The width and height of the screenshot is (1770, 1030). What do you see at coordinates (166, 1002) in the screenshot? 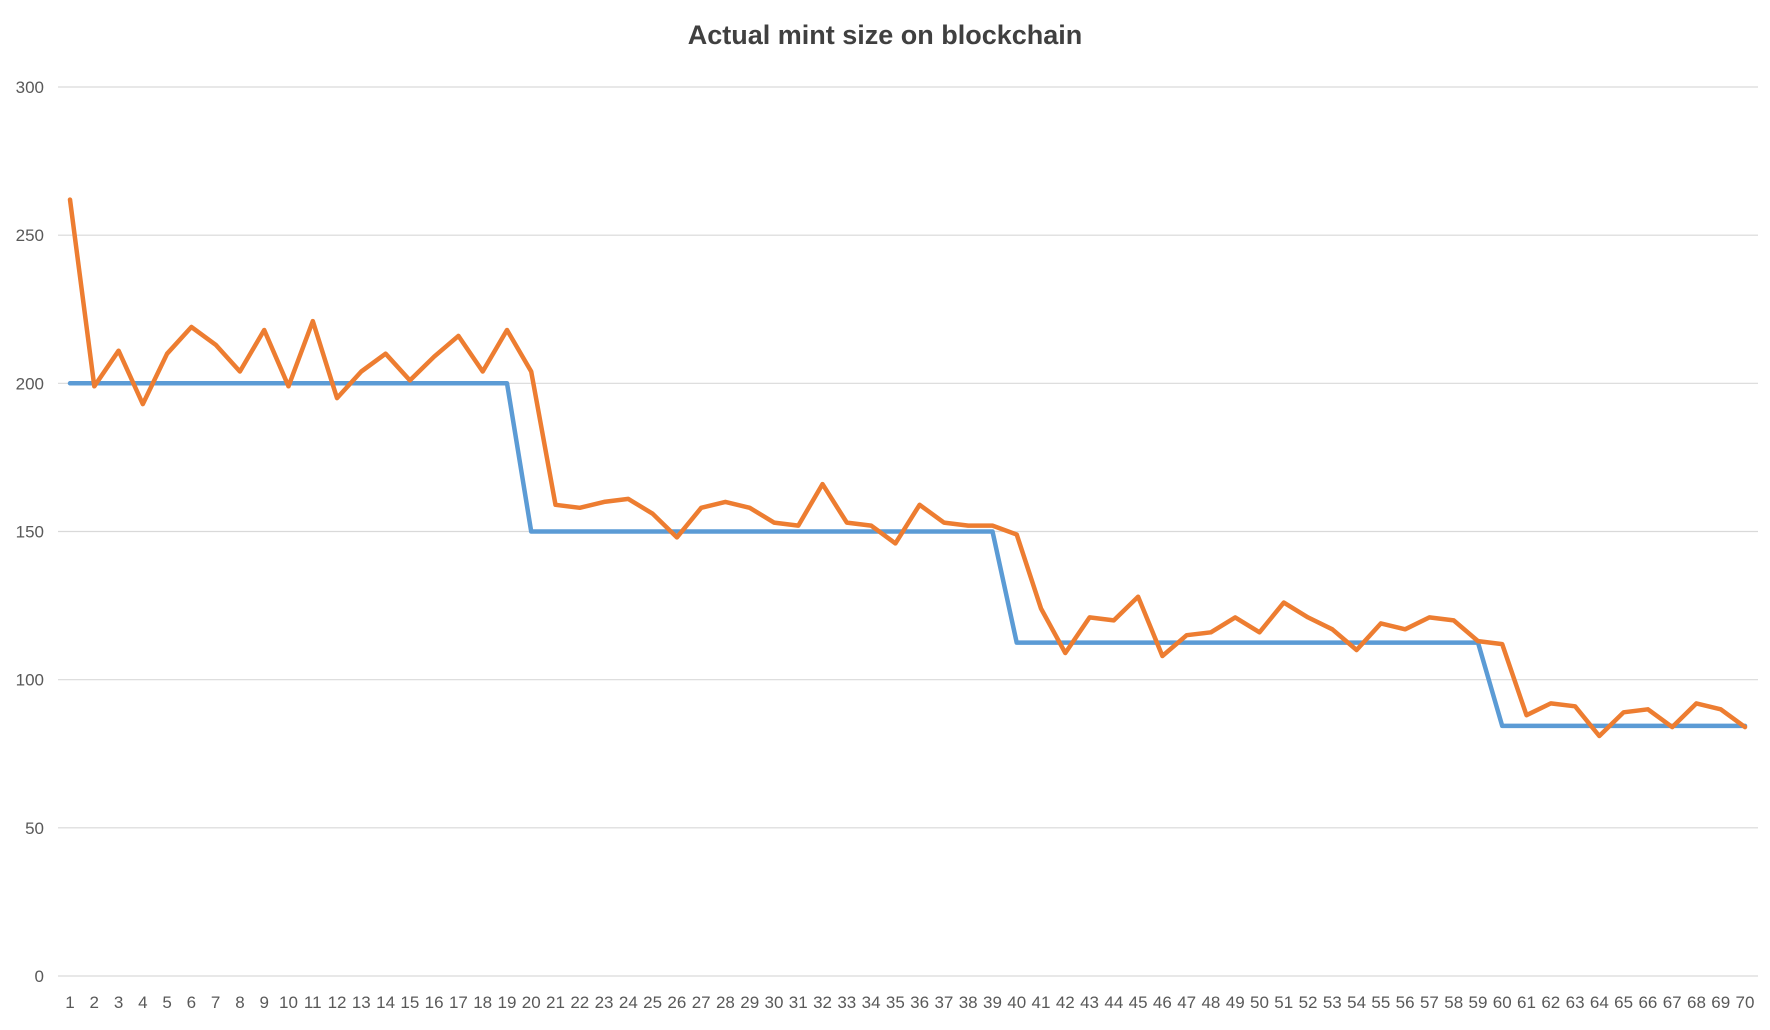
I see `x-tick-label: 5` at bounding box center [166, 1002].